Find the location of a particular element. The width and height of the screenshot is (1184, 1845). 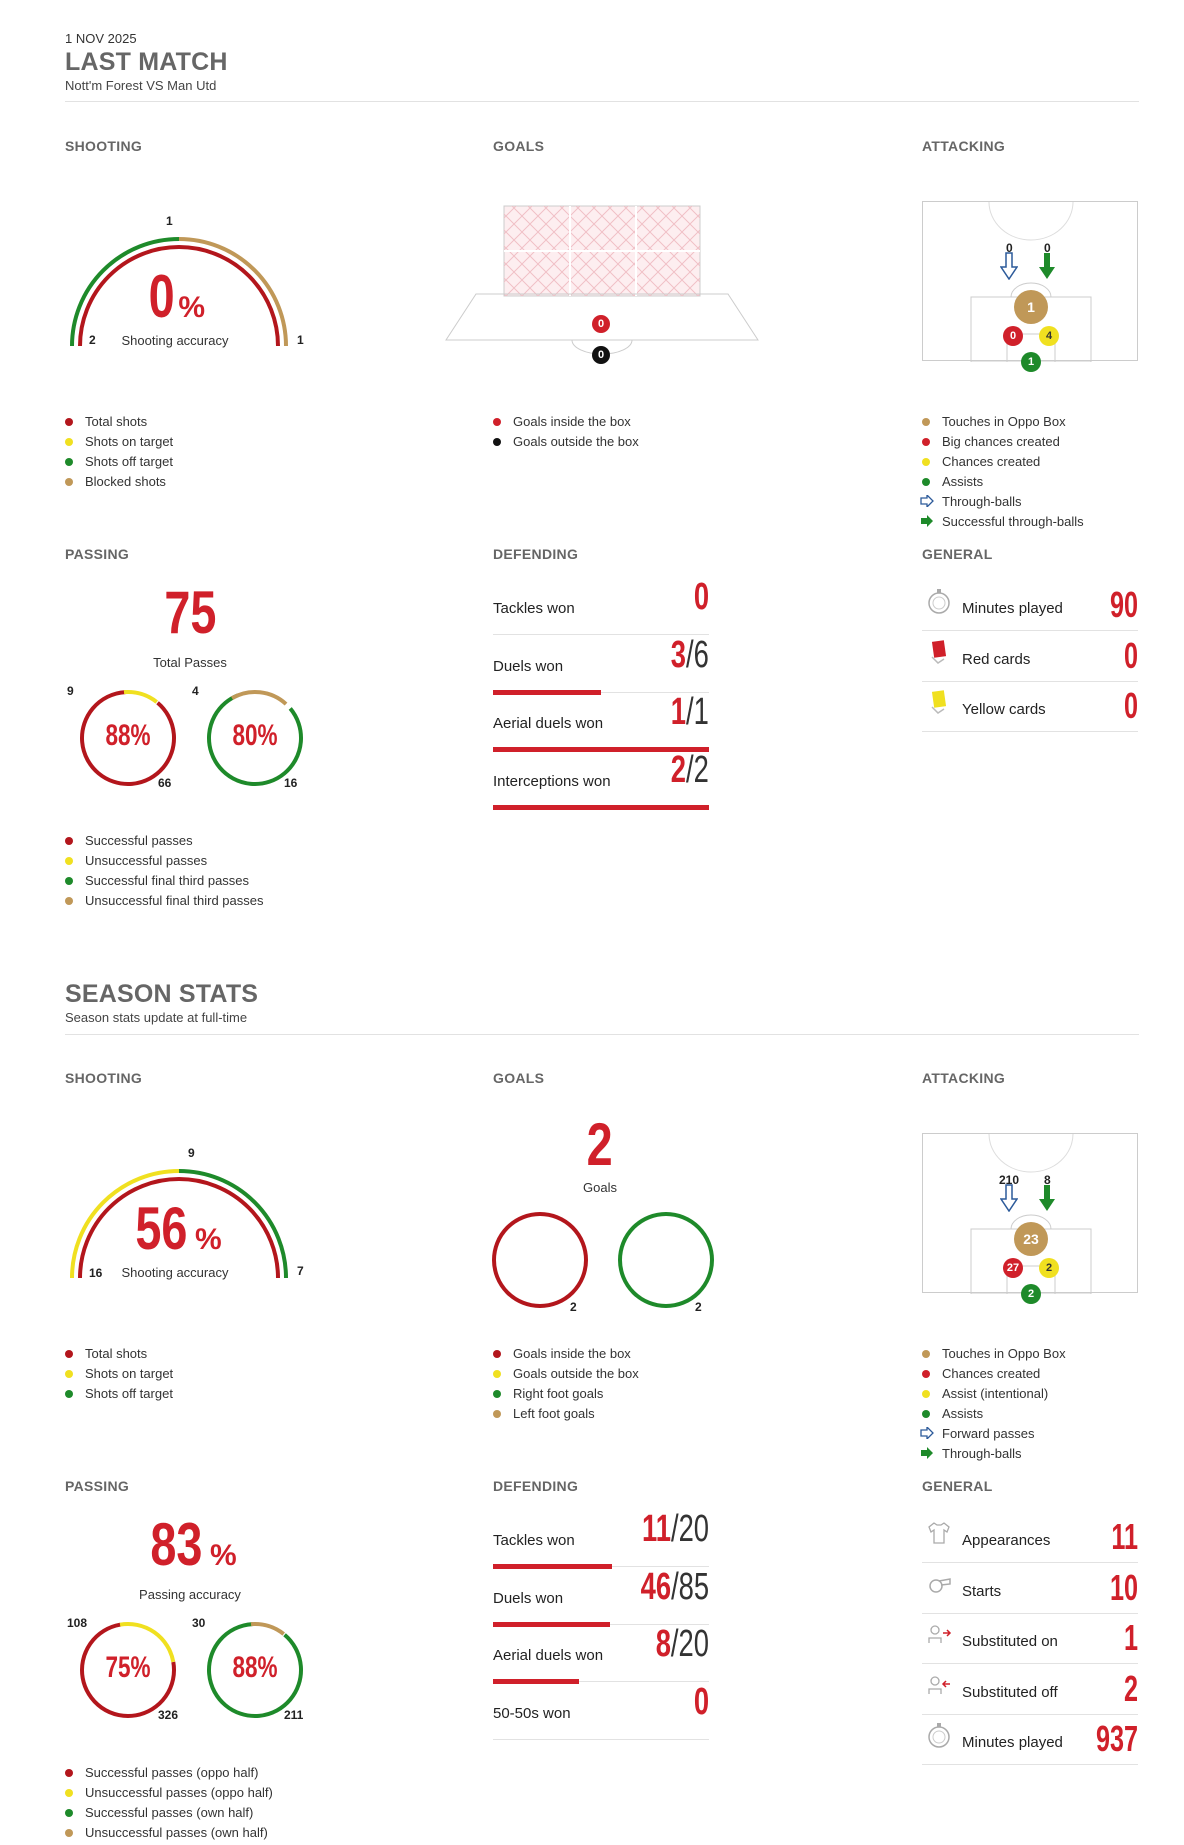

general-value: 937 is located at coordinates (1116, 1738).